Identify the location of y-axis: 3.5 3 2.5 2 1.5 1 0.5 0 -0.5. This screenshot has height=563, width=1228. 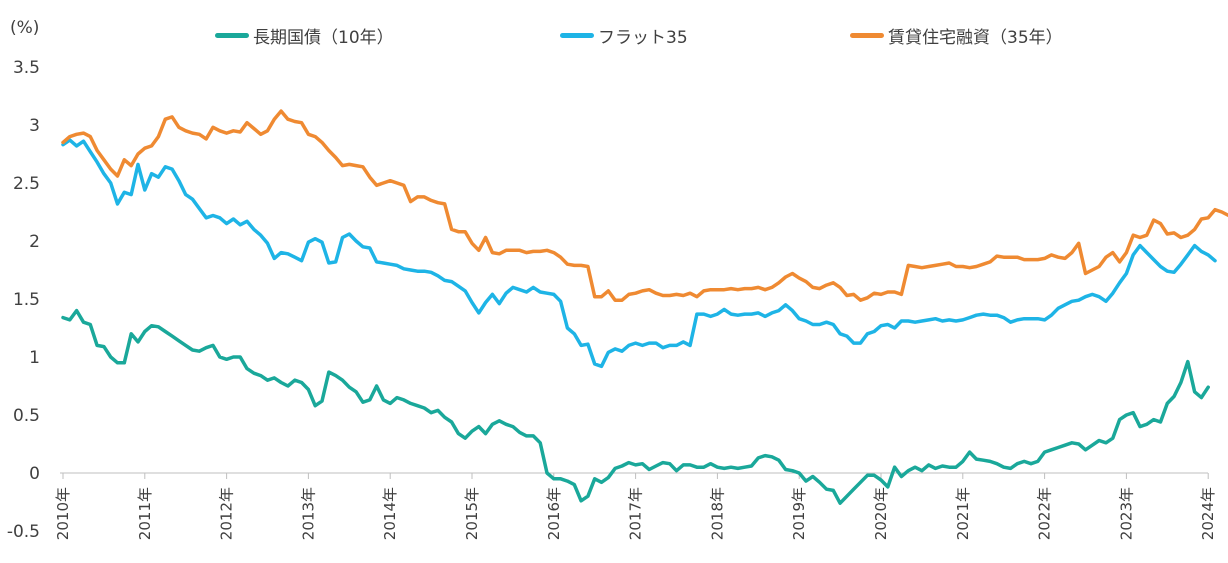
(23, 300).